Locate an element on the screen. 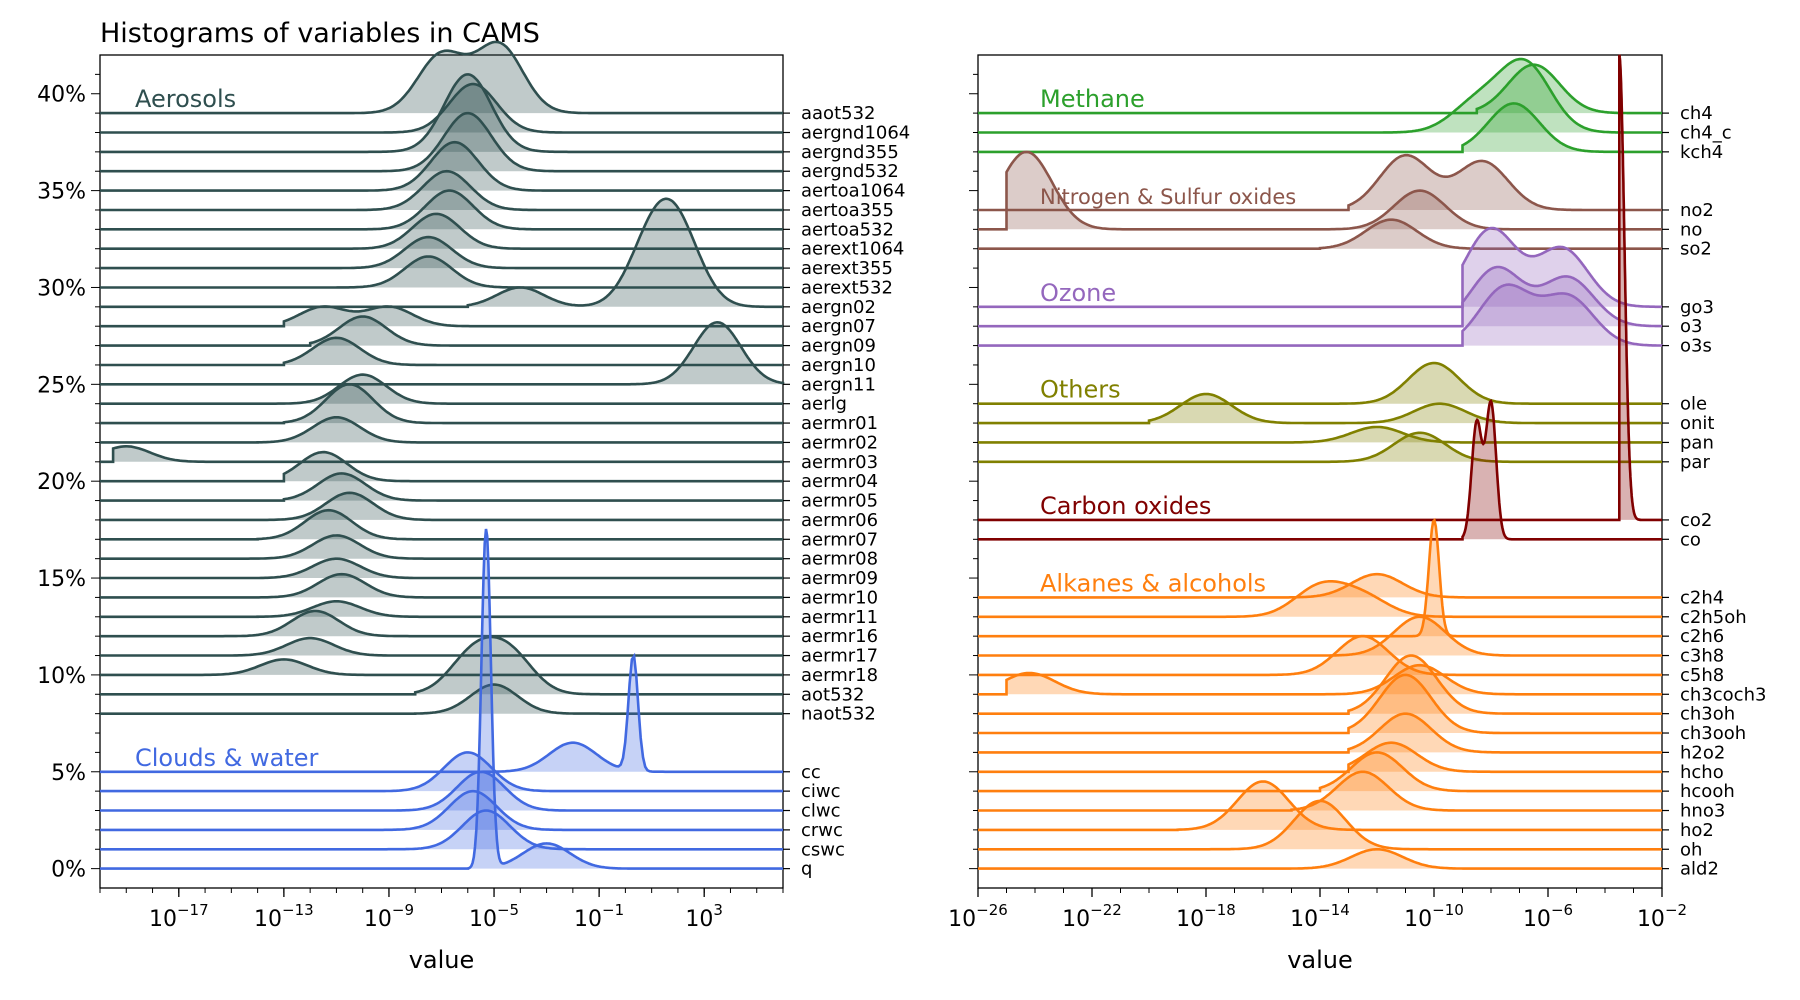 This screenshot has height=1000, width=1800. series-line-aergn07 is located at coordinates (441, 316).